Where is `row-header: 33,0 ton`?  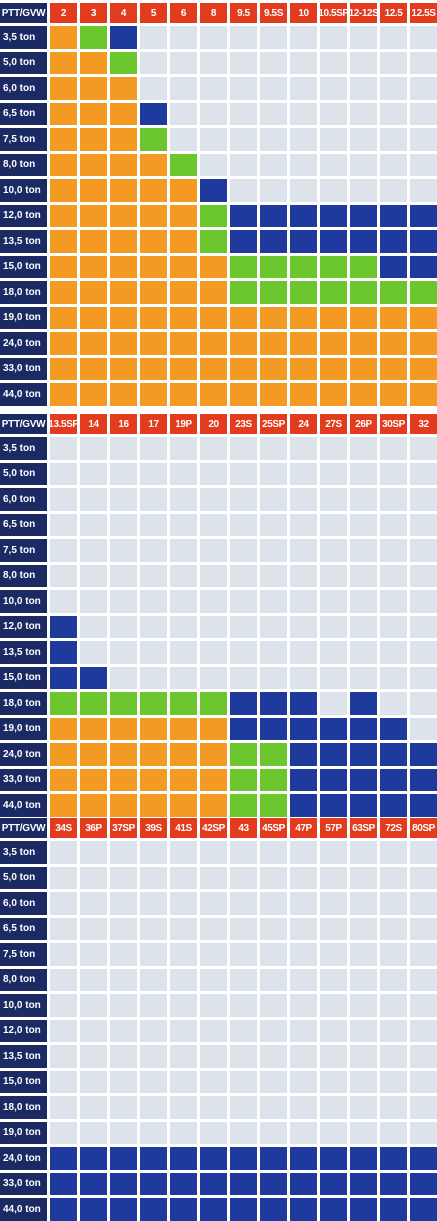 row-header: 33,0 ton is located at coordinates (23, 779).